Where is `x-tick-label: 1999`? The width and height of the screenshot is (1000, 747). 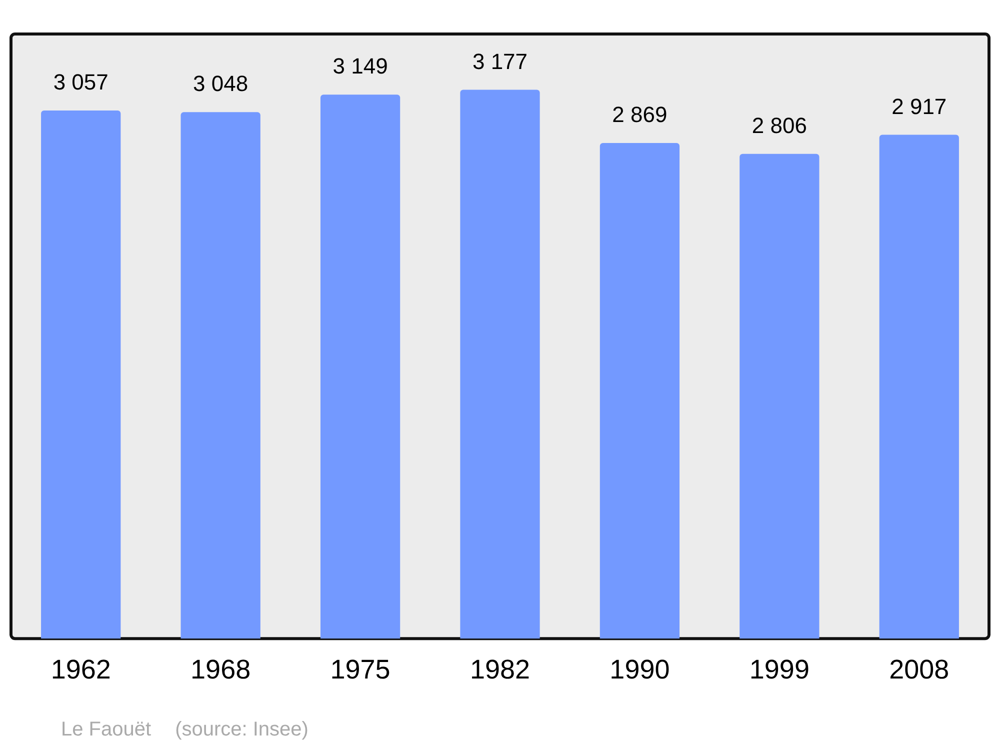
x-tick-label: 1999 is located at coordinates (779, 669).